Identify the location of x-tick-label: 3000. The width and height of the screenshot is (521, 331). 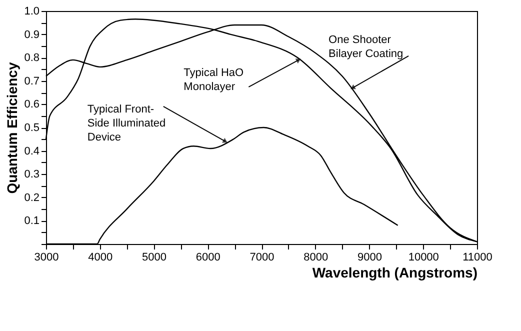
(46, 258).